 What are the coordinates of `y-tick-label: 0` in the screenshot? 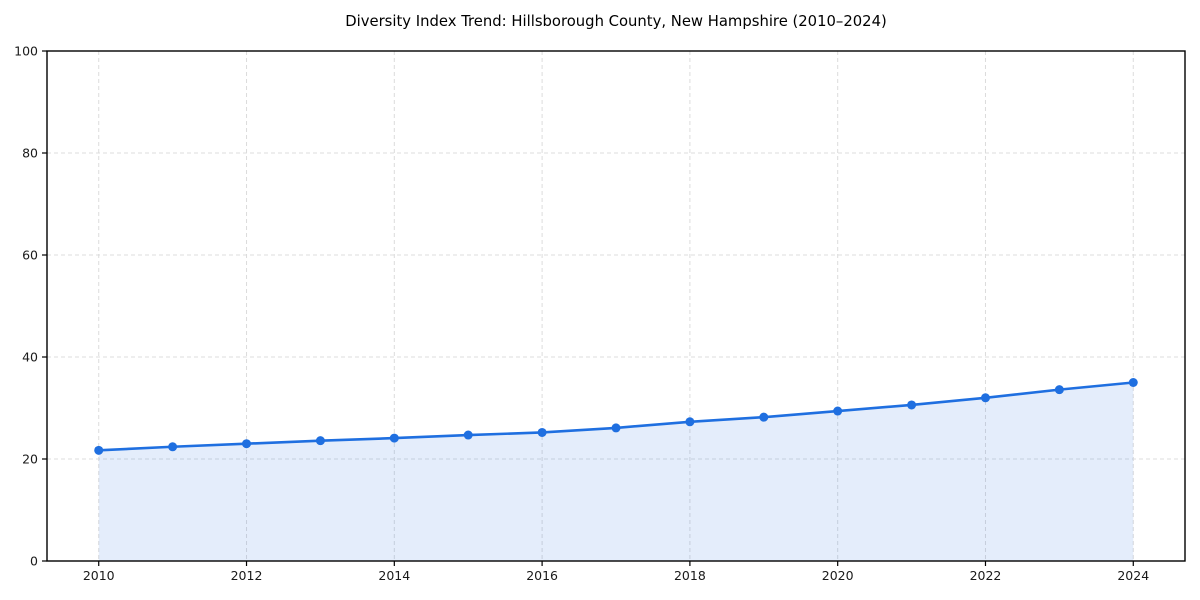 It's located at (34, 561).